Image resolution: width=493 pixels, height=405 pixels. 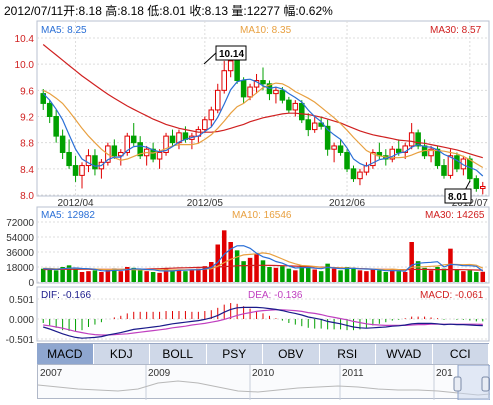 I want to click on volume-ma30-legend: MA30: 14265, so click(x=455, y=215).